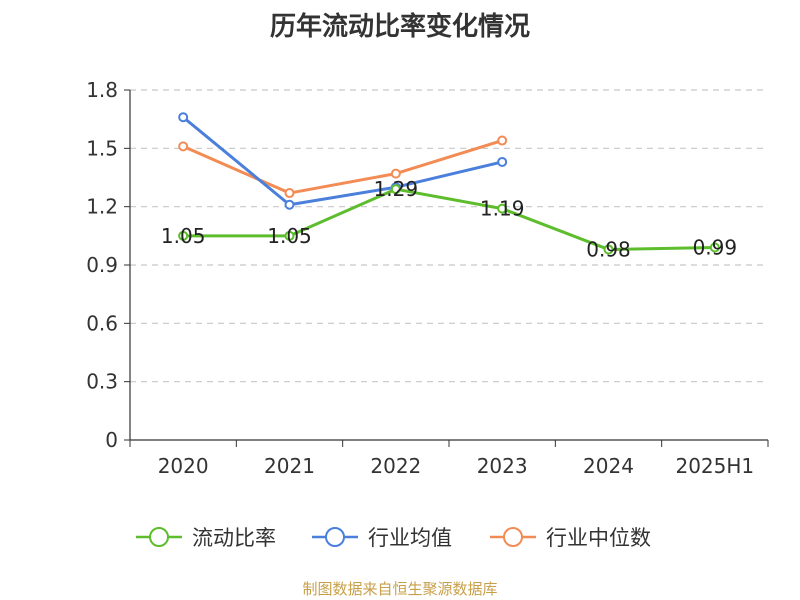 The image size is (800, 600). What do you see at coordinates (399, 27) in the screenshot?
I see `chart-title: 历年流动比率变化情况` at bounding box center [399, 27].